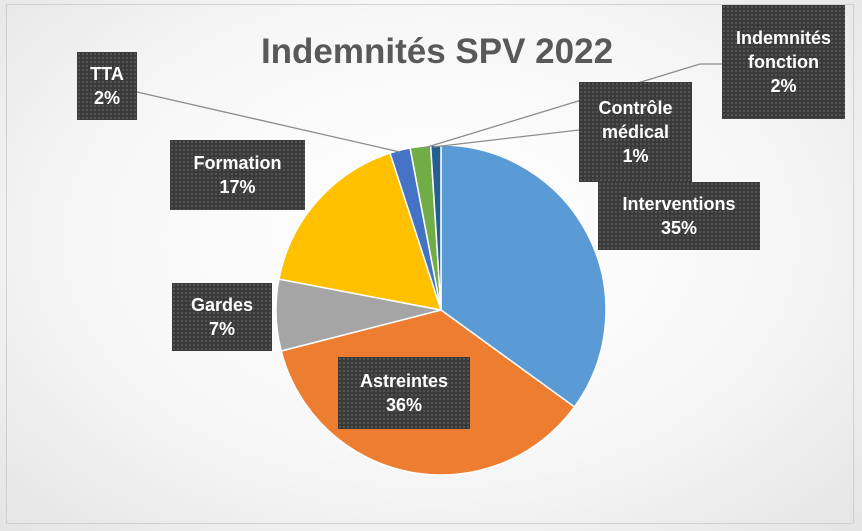 Image resolution: width=862 pixels, height=531 pixels. What do you see at coordinates (679, 216) in the screenshot?
I see `data-label: Interventions 35%` at bounding box center [679, 216].